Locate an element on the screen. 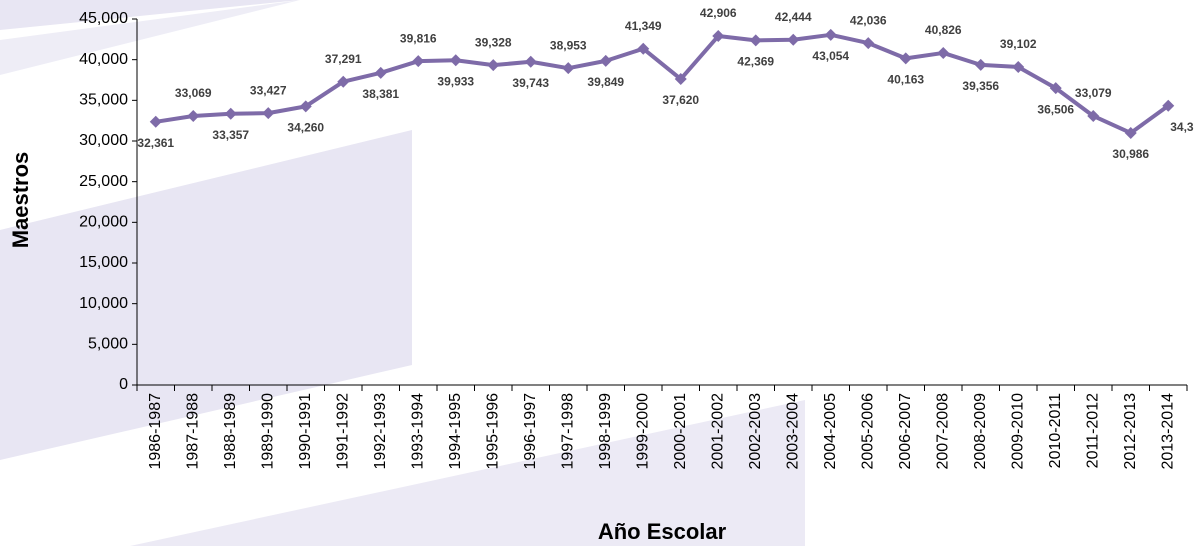 Image resolution: width=1194 pixels, height=546 pixels. x-tick-label: 1986-1987 is located at coordinates (155, 431).